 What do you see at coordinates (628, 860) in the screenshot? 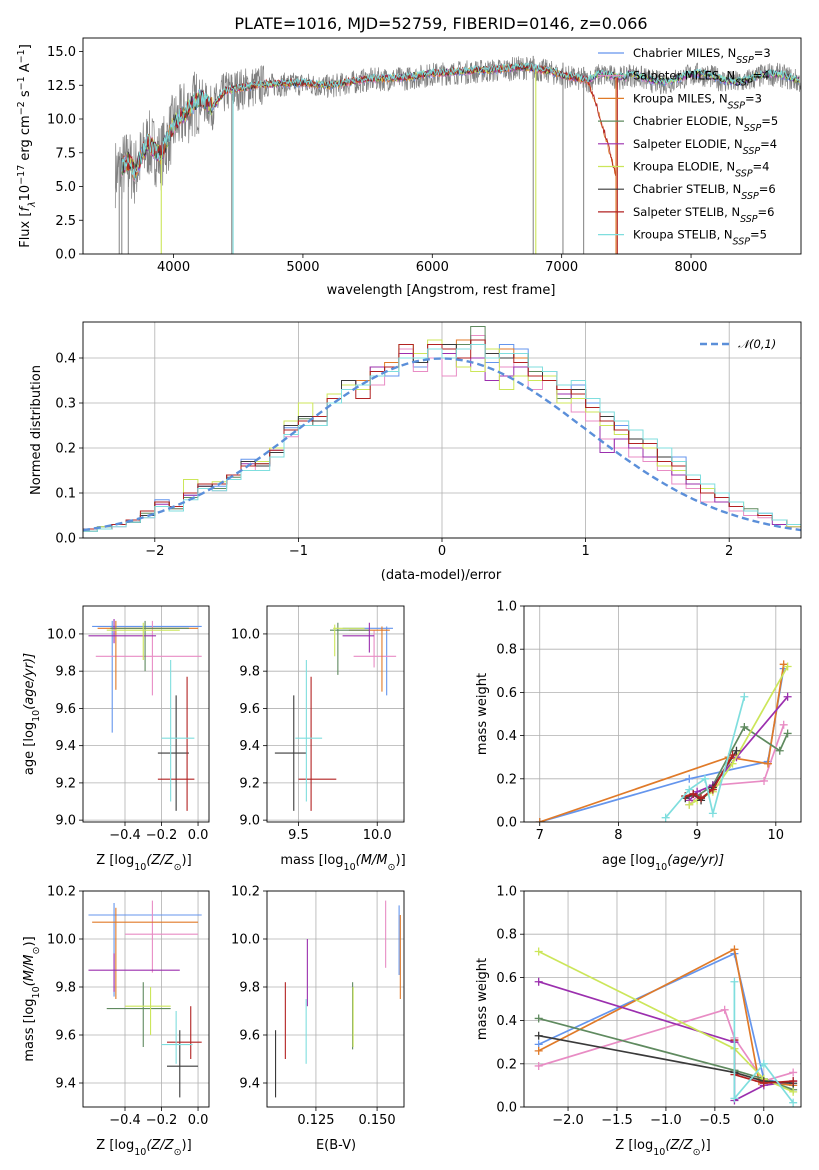
I see `mw-age-x-label-part: age [log` at bounding box center [628, 860].